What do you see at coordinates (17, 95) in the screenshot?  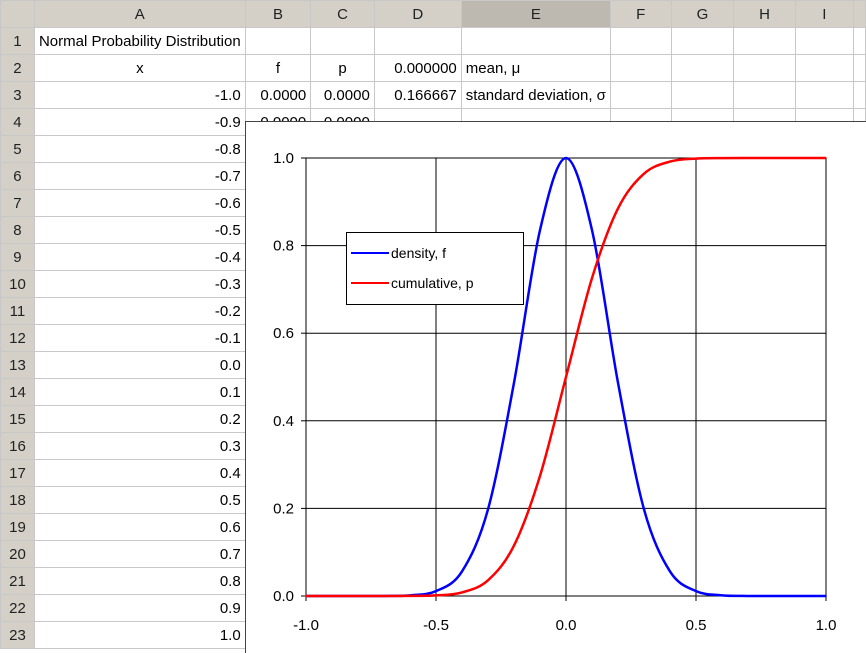 I see `row-header: 3` at bounding box center [17, 95].